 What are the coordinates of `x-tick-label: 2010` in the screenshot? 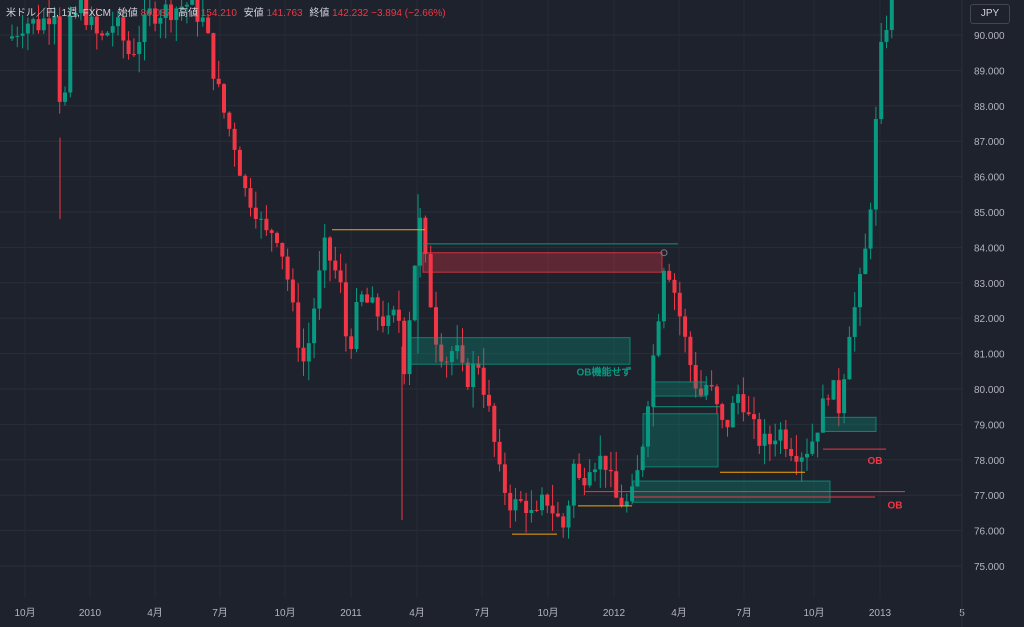 It's located at (90, 613).